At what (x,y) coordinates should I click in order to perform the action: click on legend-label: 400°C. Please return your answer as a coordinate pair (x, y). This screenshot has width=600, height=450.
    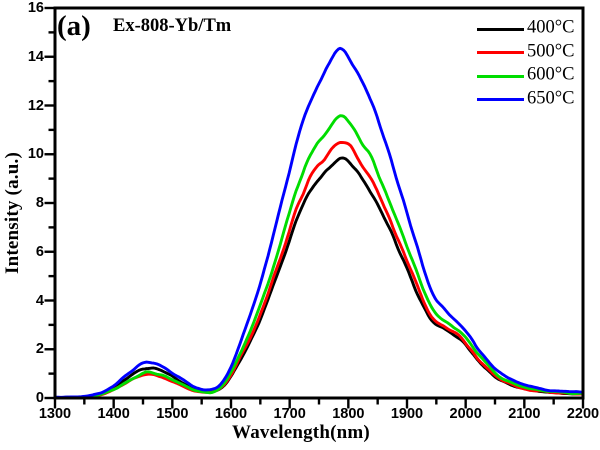
    Looking at the image, I should click on (551, 27).